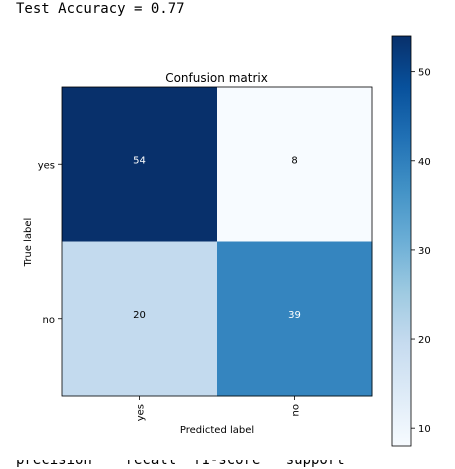  I want to click on colorbar-gradient, so click(401, 241).